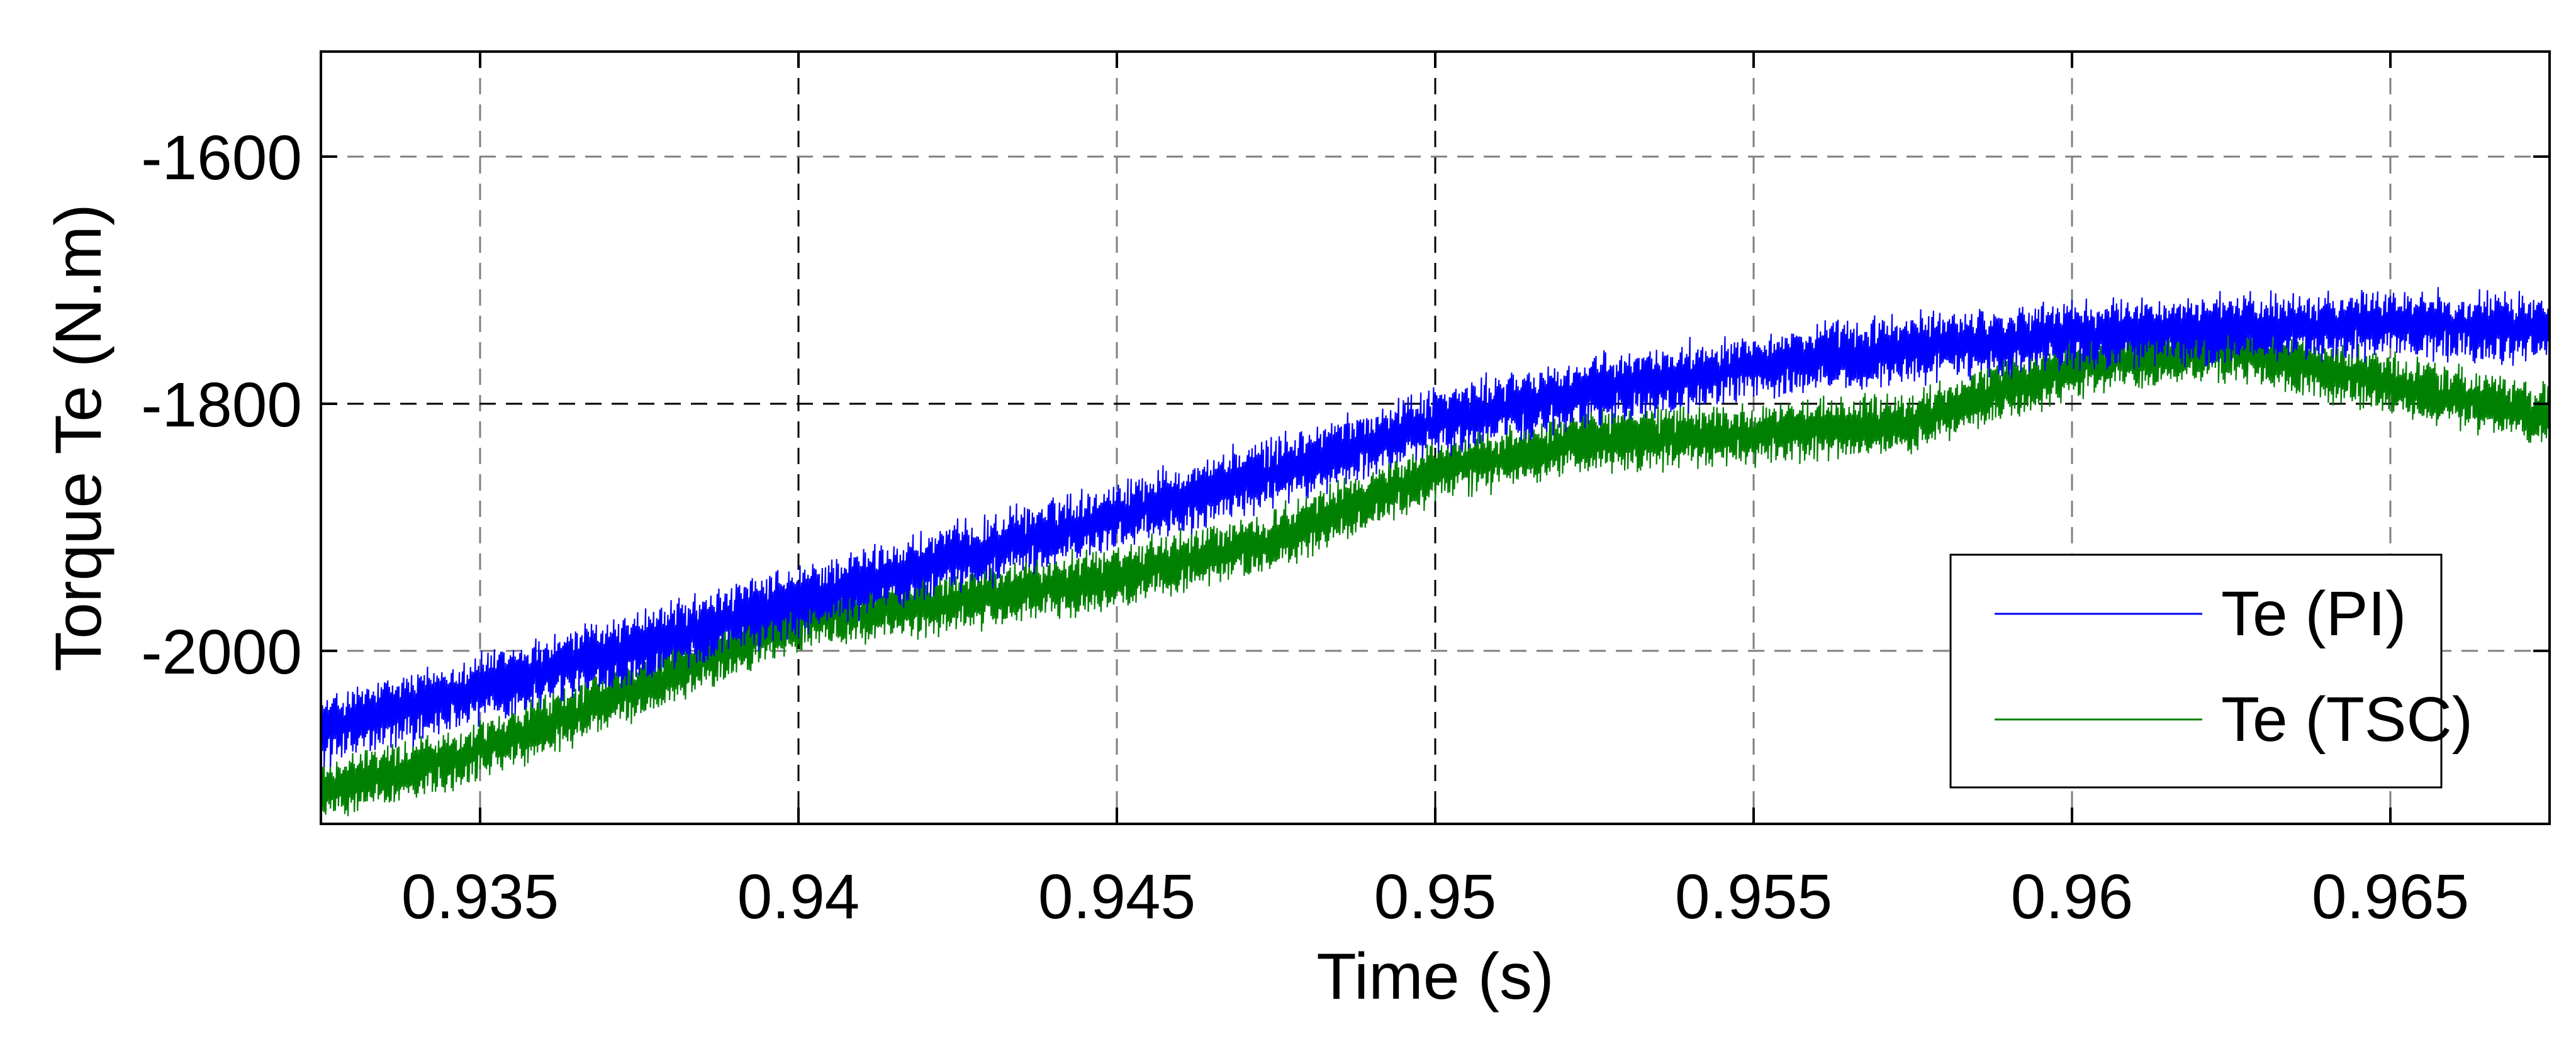  Describe the element at coordinates (221, 652) in the screenshot. I see `y-tick-label: -2000` at that location.